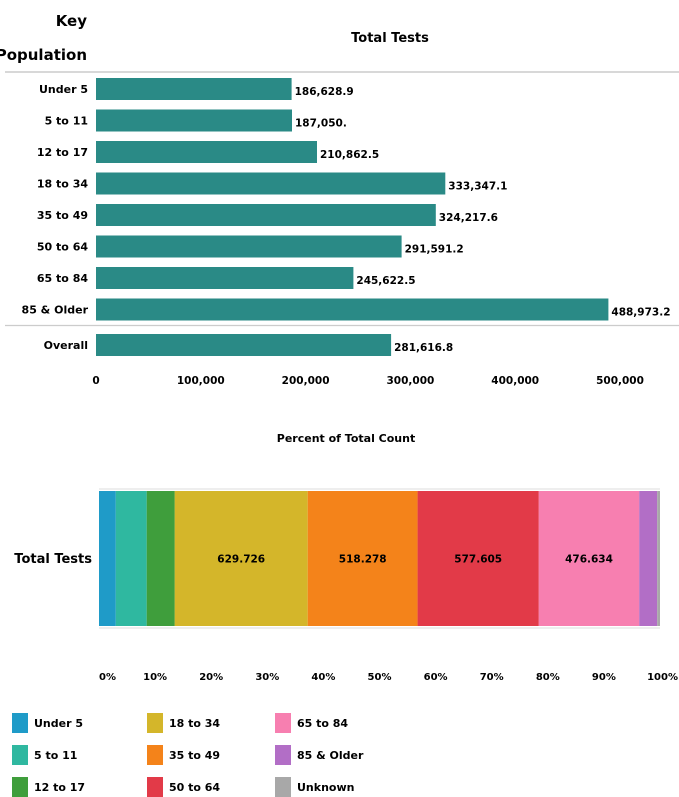 The width and height of the screenshot is (679, 797). Describe the element at coordinates (62, 152) in the screenshot. I see `category-label-12-to-17: 12 to 17` at that location.